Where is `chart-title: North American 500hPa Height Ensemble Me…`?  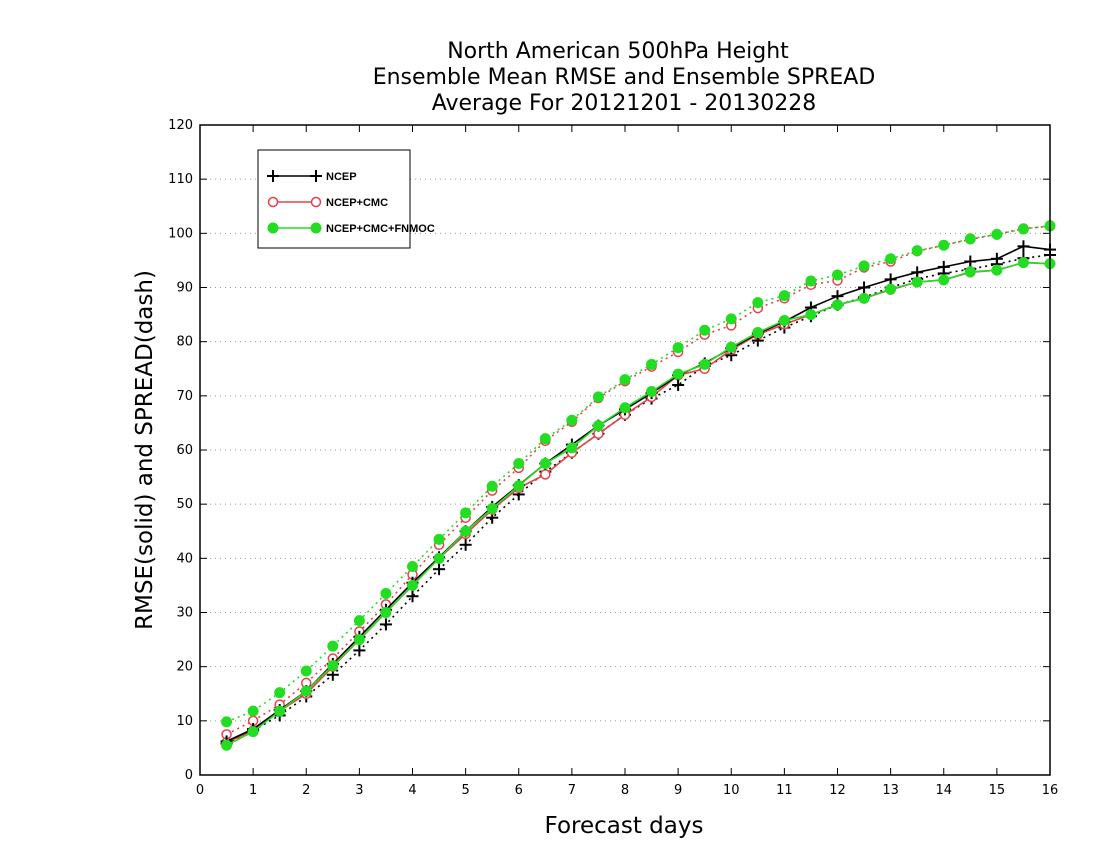
chart-title: North American 500hPa Height Ensemble Me… is located at coordinates (624, 77).